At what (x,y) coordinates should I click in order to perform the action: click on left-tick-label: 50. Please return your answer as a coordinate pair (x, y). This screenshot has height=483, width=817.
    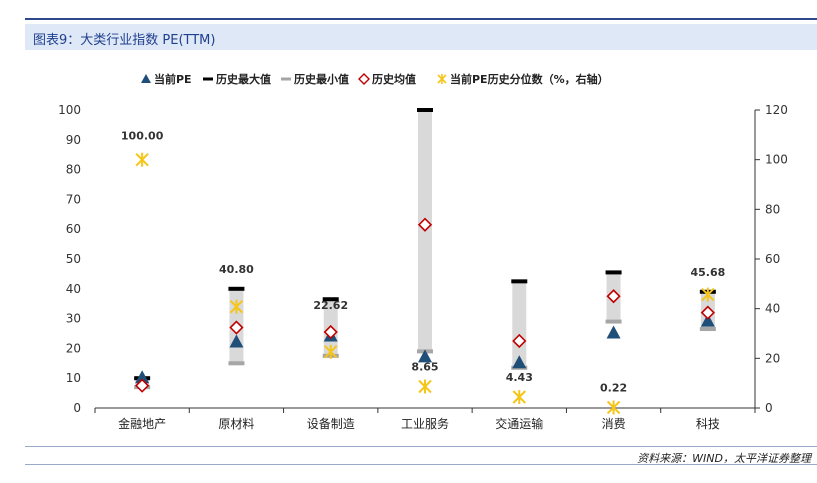
    Looking at the image, I should click on (73, 259).